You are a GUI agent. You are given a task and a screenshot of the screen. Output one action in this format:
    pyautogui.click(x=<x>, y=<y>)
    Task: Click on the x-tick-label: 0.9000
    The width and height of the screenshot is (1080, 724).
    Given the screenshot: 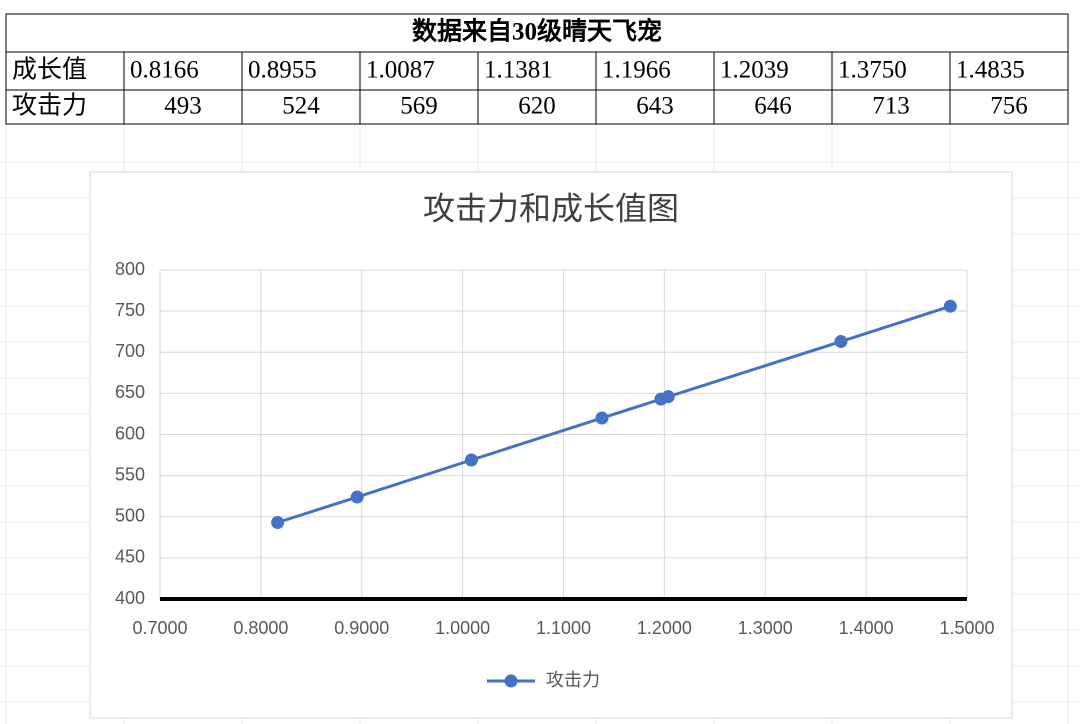 What is the action you would take?
    pyautogui.click(x=361, y=628)
    